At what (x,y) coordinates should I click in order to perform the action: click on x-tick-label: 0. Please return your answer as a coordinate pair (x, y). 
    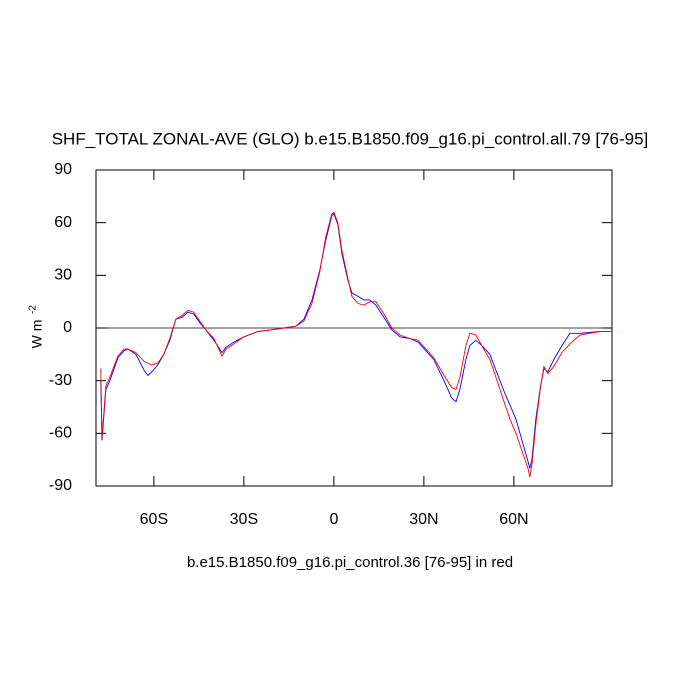
    Looking at the image, I should click on (333, 519).